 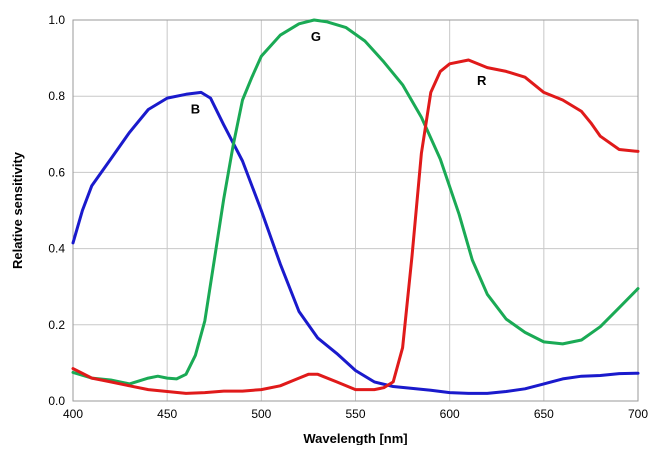 What do you see at coordinates (73, 414) in the screenshot?
I see `x-tick-label: 400` at bounding box center [73, 414].